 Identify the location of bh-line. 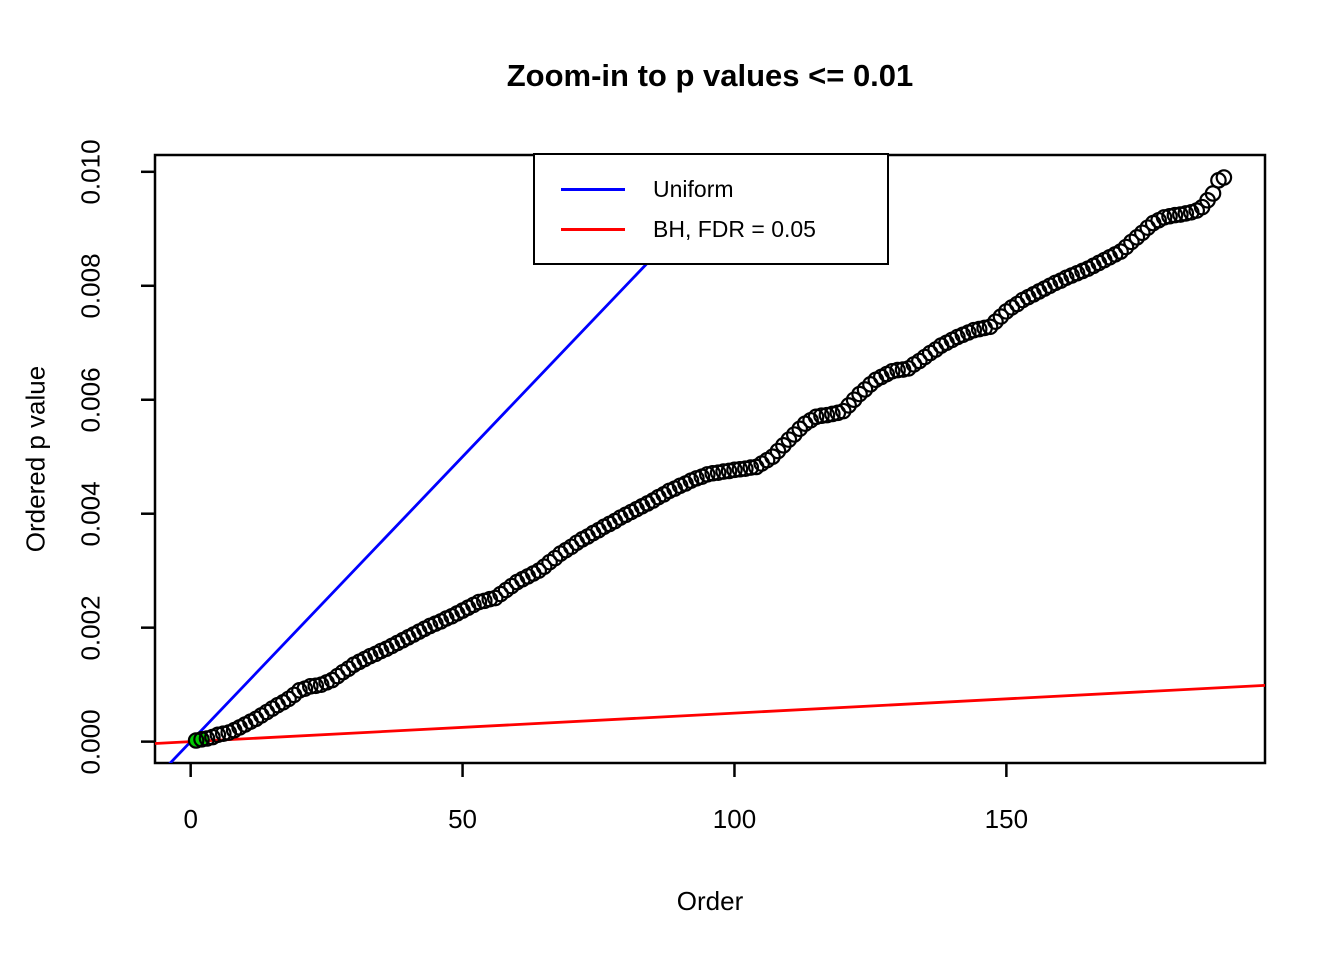
(710, 714).